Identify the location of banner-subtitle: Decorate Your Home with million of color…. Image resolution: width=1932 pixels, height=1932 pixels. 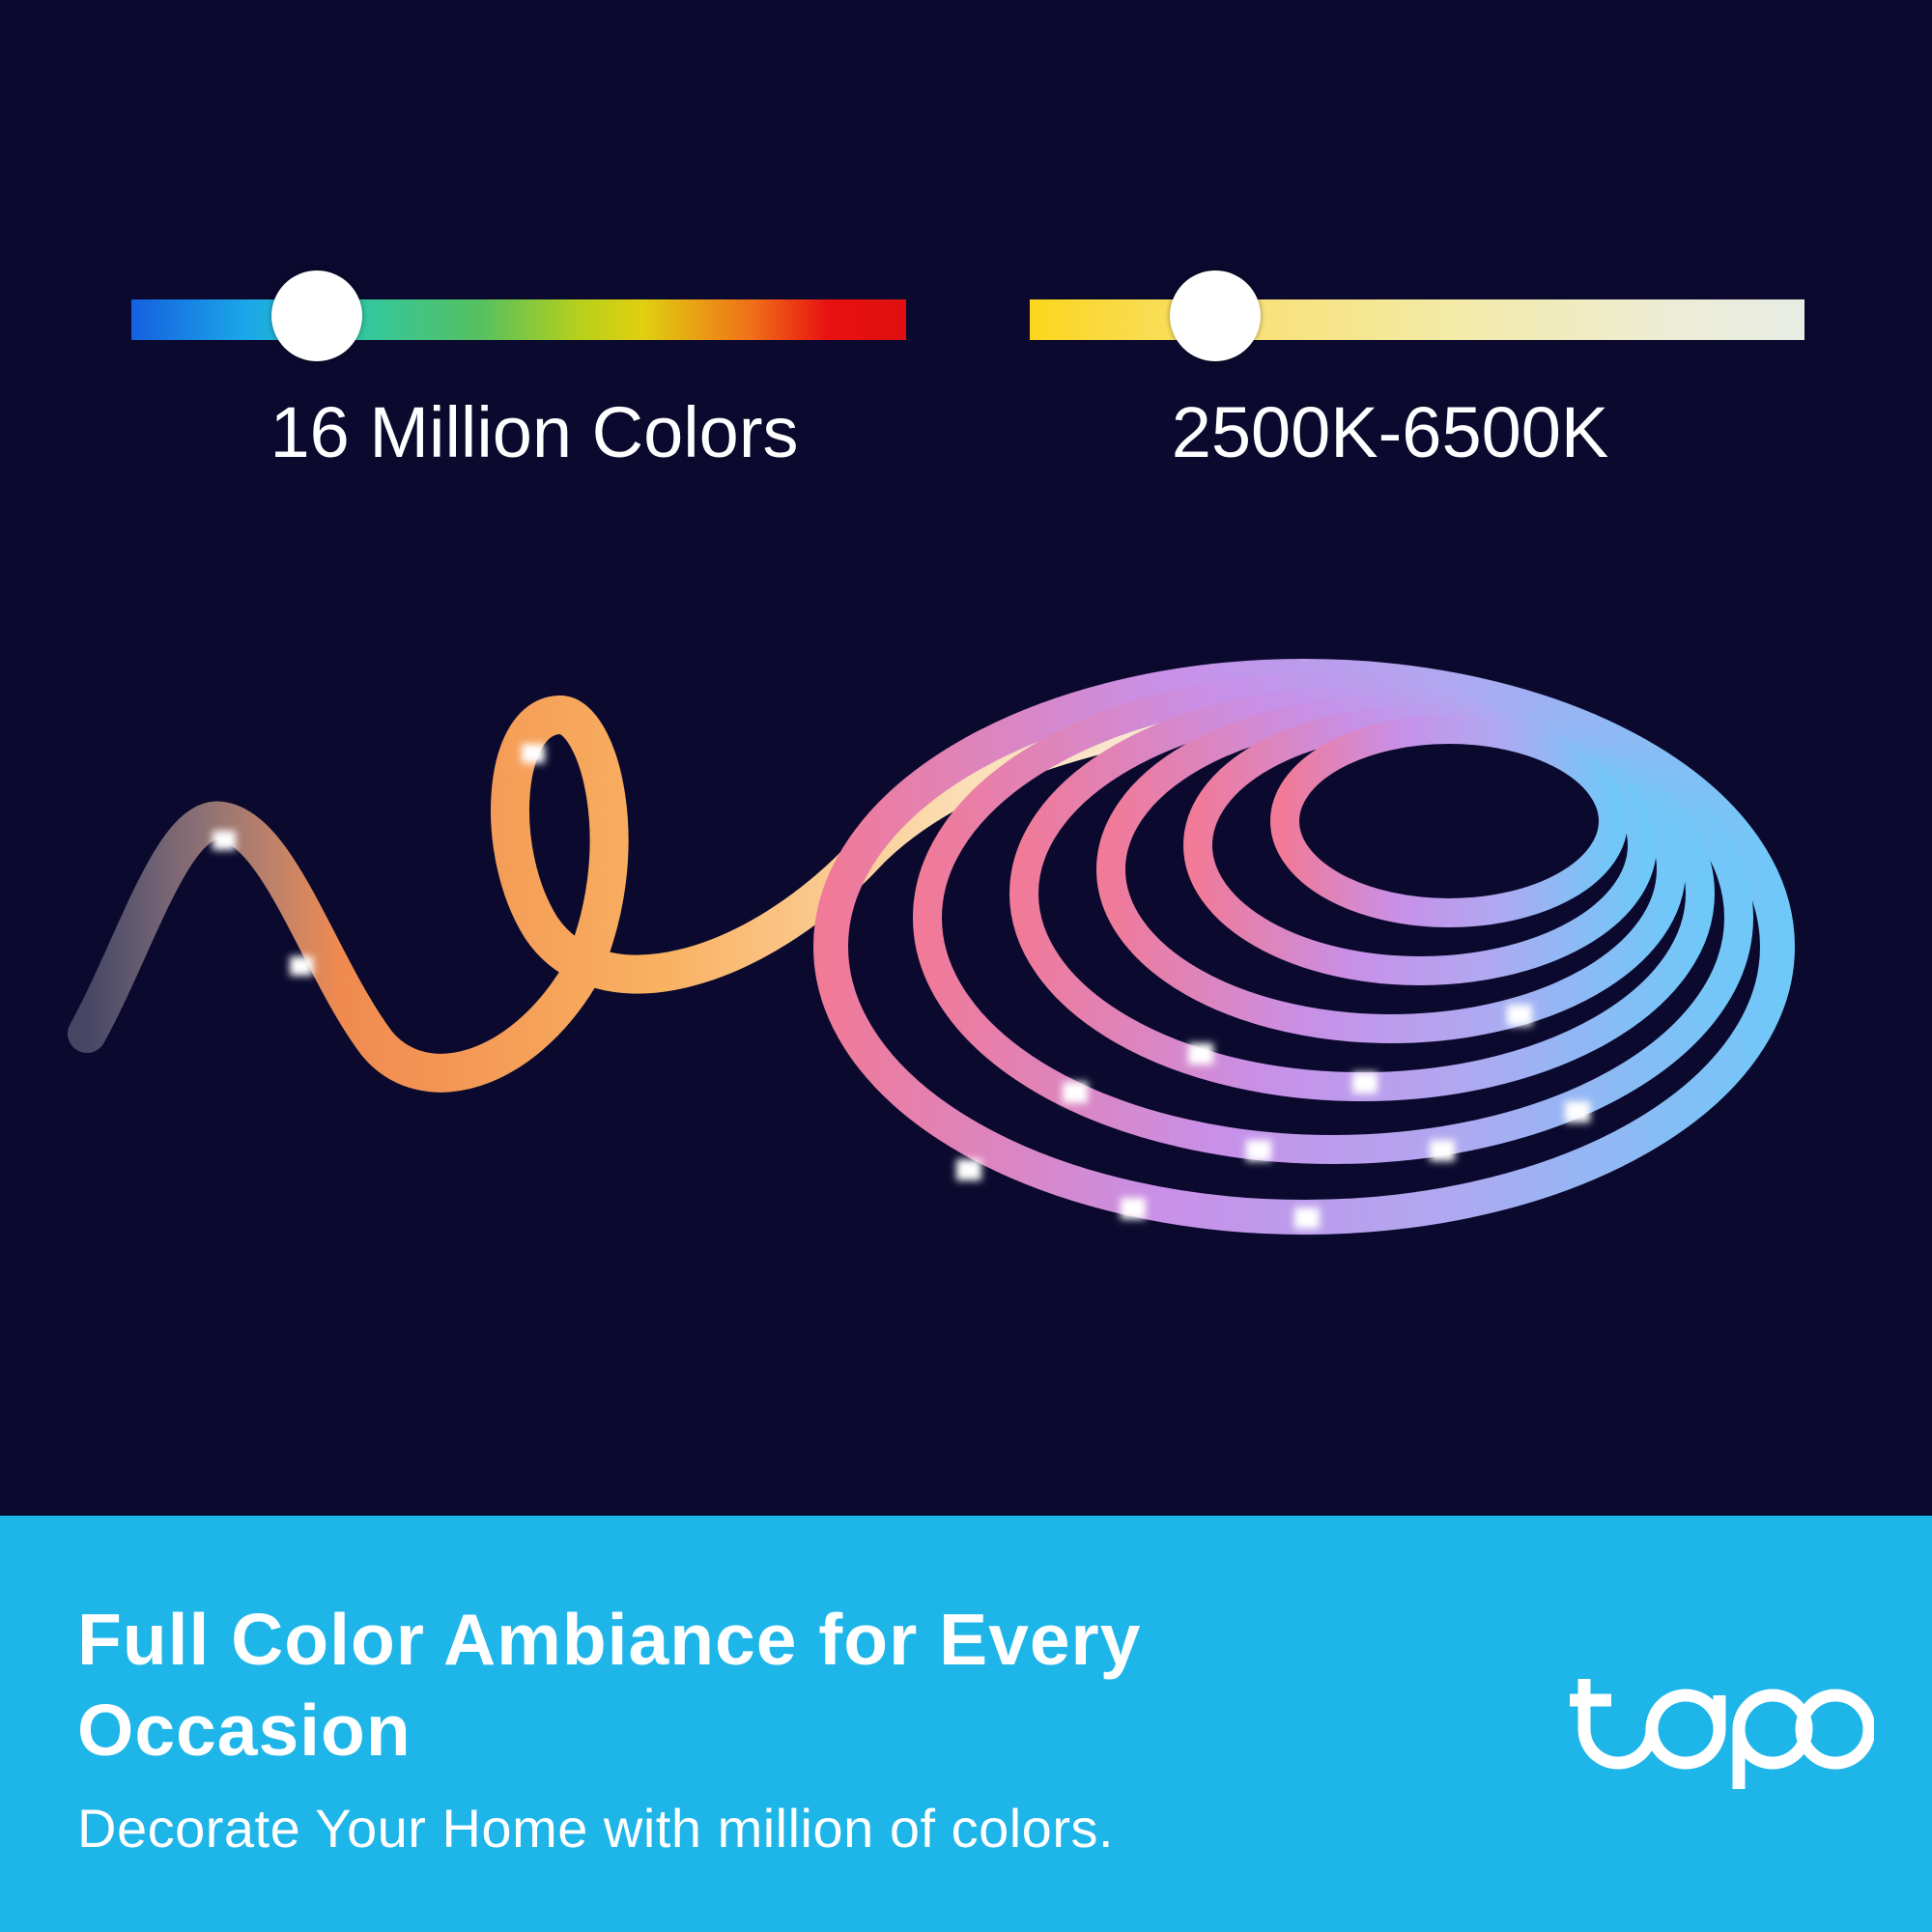
(596, 1828).